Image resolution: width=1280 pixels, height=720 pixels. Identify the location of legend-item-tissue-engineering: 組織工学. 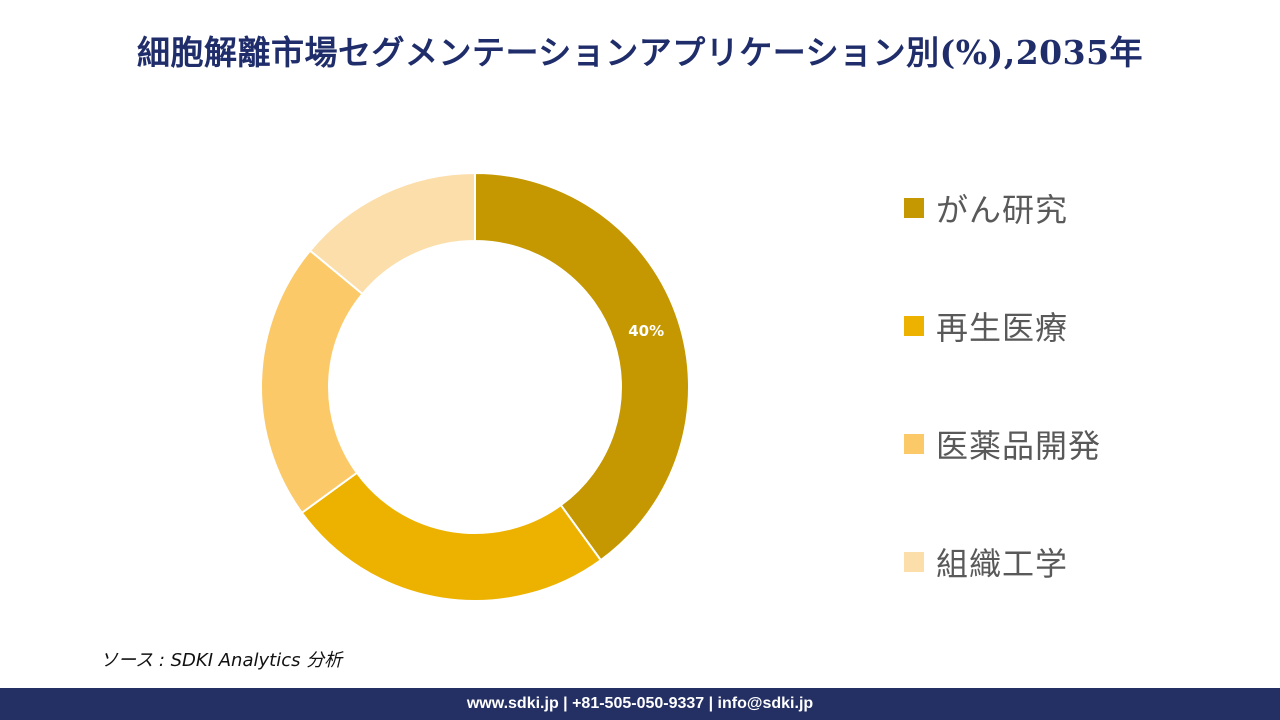
(1002, 562).